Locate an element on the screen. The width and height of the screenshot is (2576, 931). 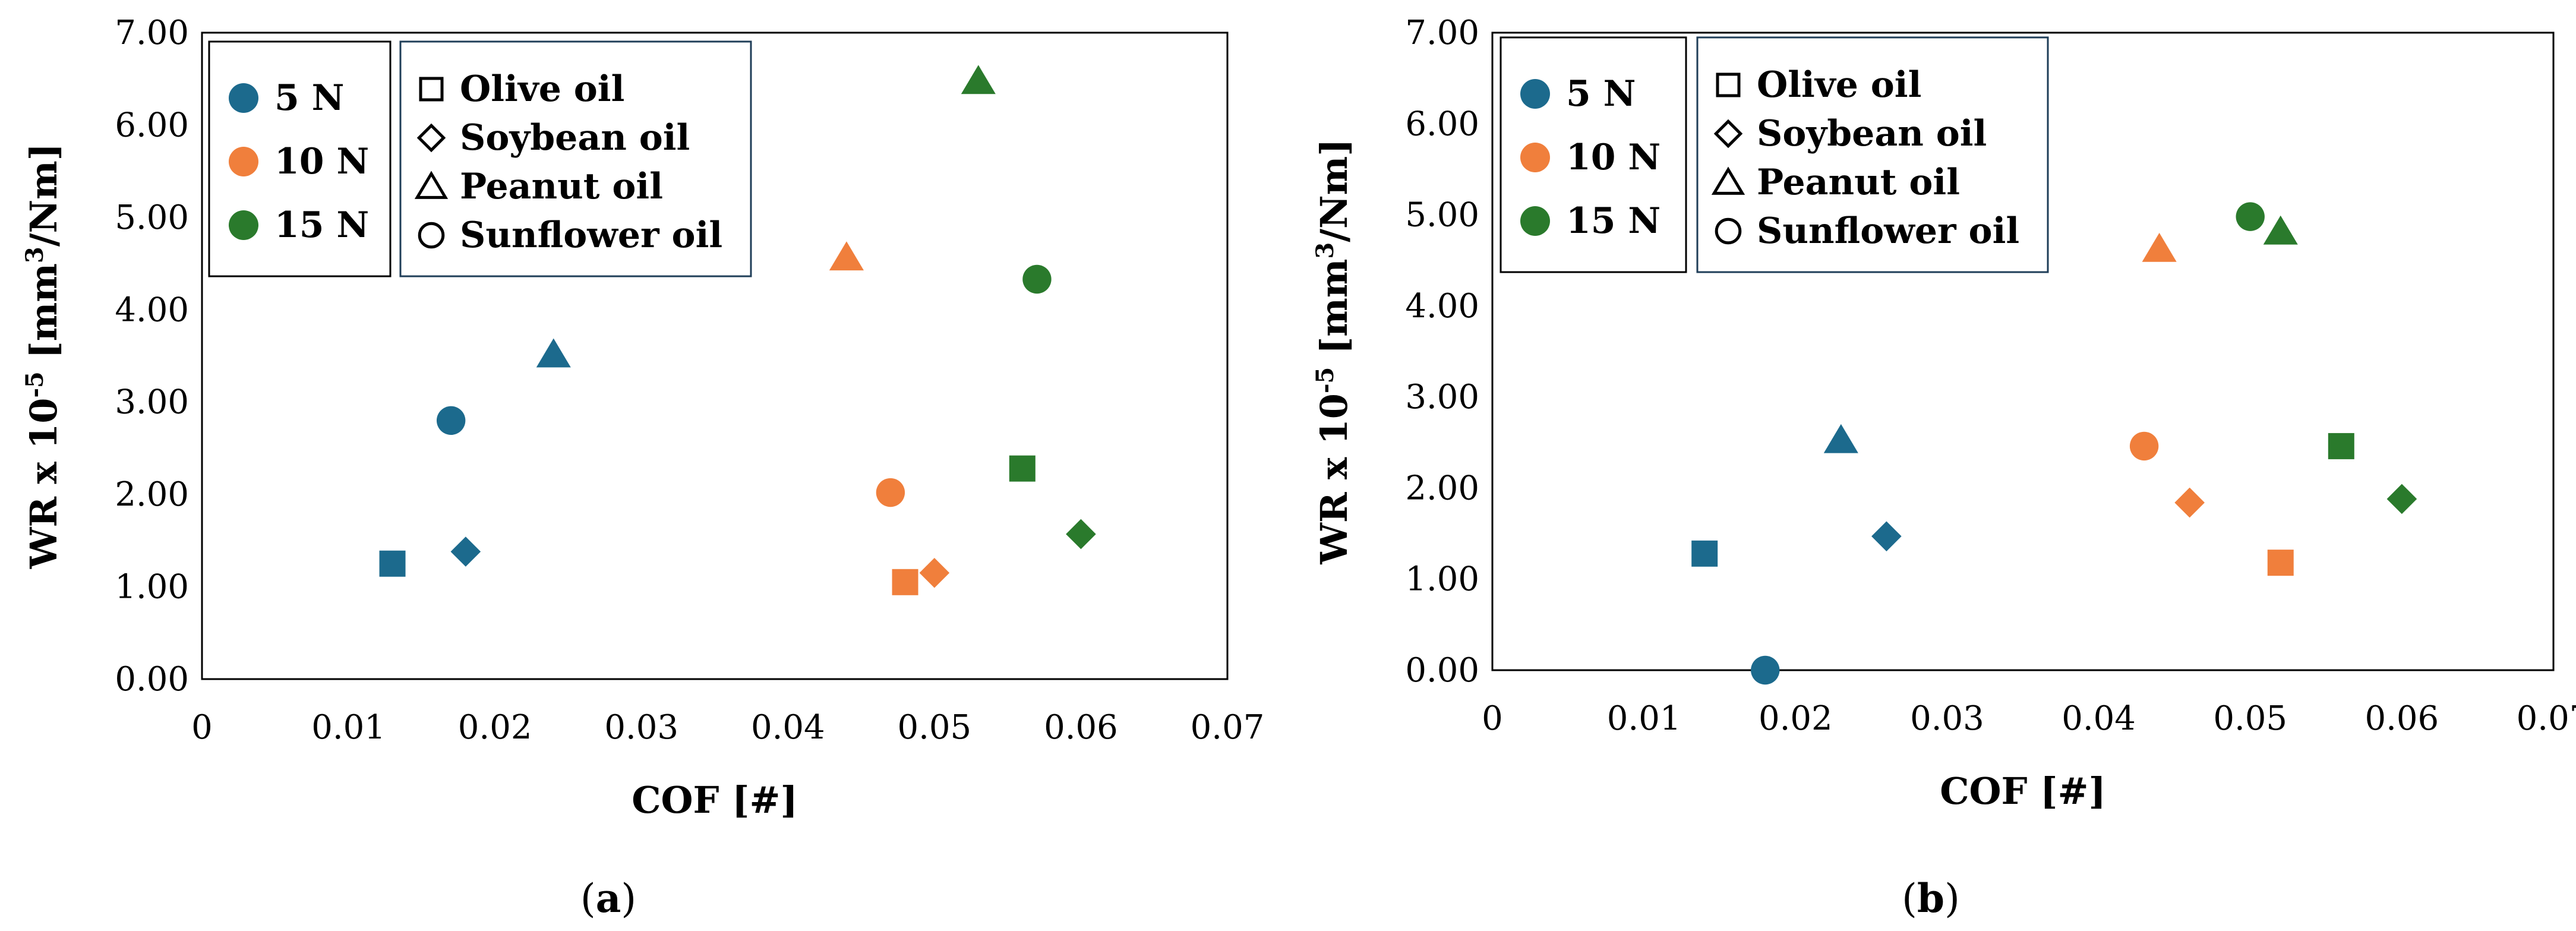
panel-caption: (b) is located at coordinates (1931, 898).